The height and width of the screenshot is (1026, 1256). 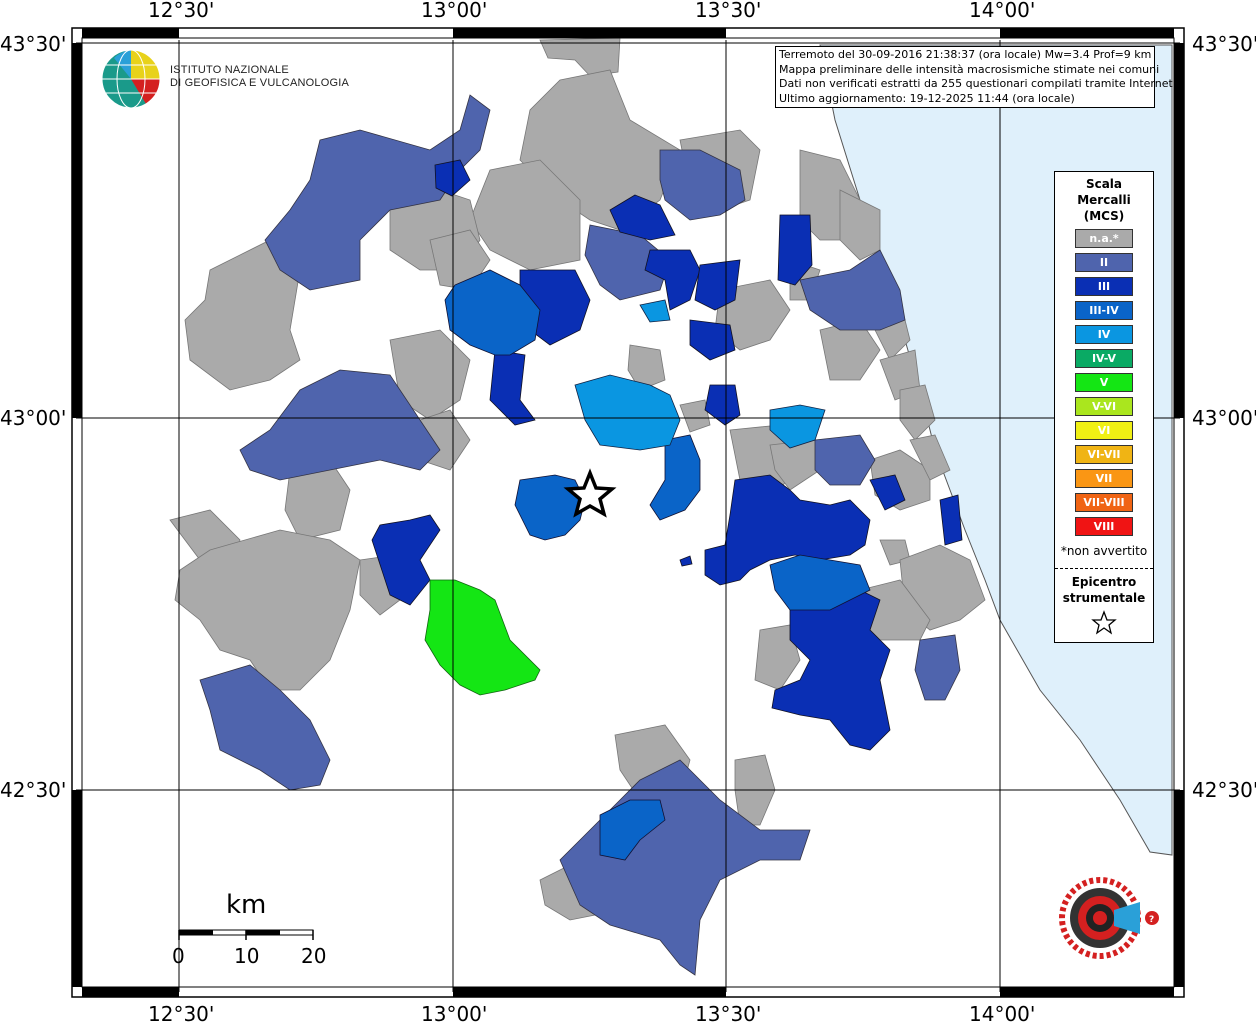 What do you see at coordinates (1104, 568) in the screenshot?
I see `legend-separator` at bounding box center [1104, 568].